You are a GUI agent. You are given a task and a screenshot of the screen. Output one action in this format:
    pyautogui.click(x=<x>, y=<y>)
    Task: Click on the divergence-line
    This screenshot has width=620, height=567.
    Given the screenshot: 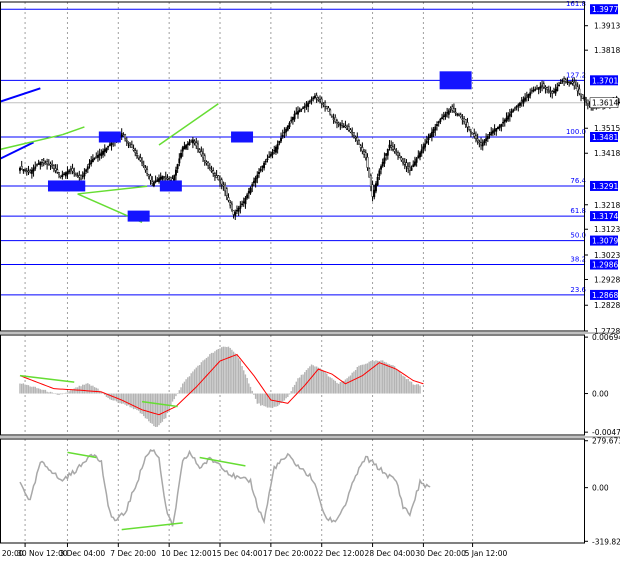 What is the action you would take?
    pyautogui.click(x=222, y=461)
    